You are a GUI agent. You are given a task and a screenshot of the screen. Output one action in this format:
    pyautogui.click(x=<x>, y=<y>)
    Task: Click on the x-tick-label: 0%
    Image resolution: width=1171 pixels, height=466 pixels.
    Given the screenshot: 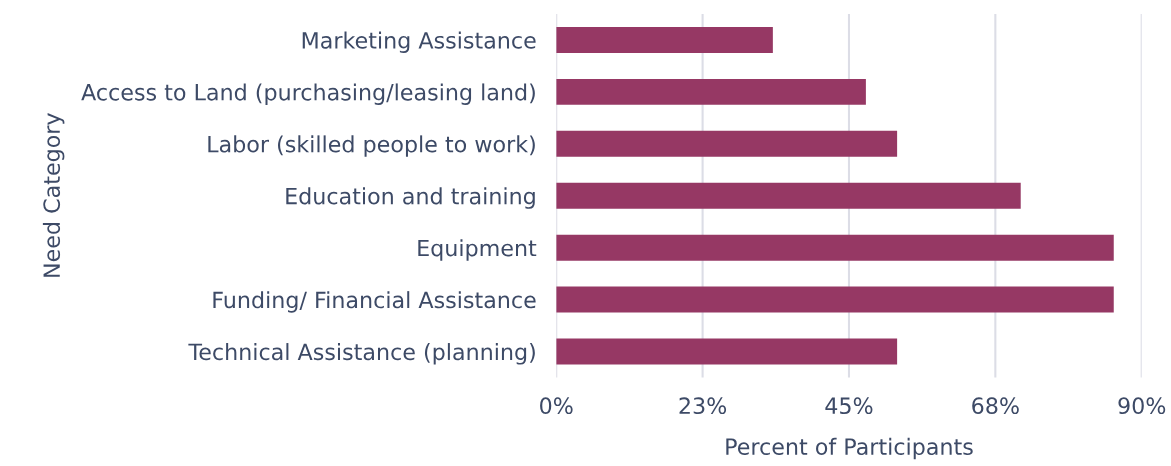 What is the action you would take?
    pyautogui.click(x=556, y=406)
    